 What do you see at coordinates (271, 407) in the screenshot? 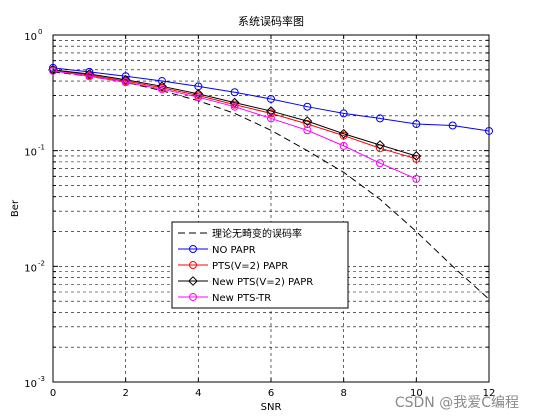
I see `x-axis-label: SNR` at bounding box center [271, 407].